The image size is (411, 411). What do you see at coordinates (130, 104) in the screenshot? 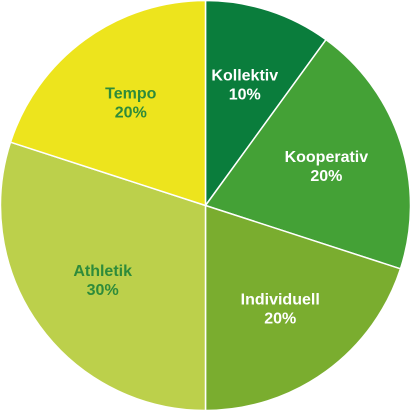
I see `slice-label-tempo: Tempo 20%` at bounding box center [130, 104].